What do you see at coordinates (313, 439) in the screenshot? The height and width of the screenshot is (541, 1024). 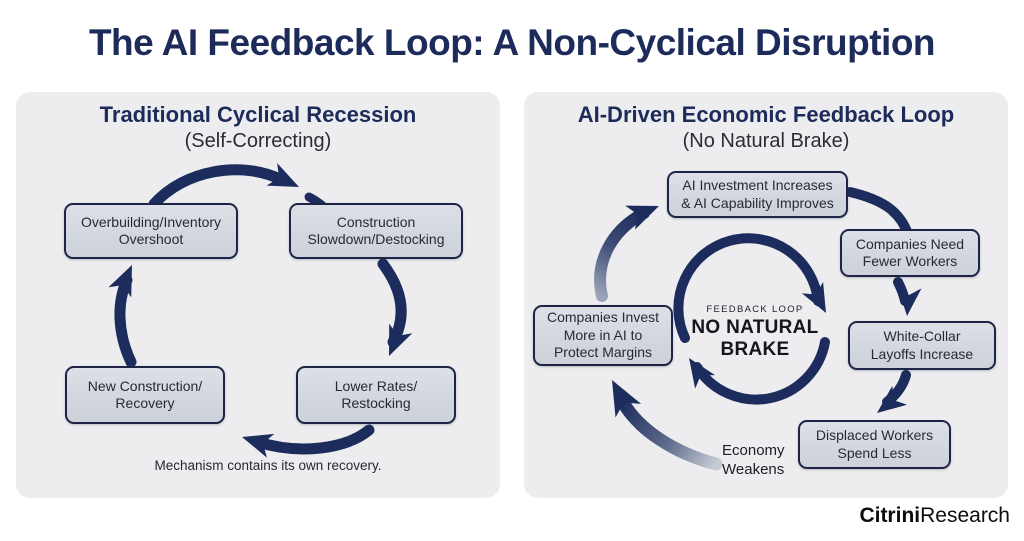 I see `arrow-lowerrates-to-newconstruction-icon` at bounding box center [313, 439].